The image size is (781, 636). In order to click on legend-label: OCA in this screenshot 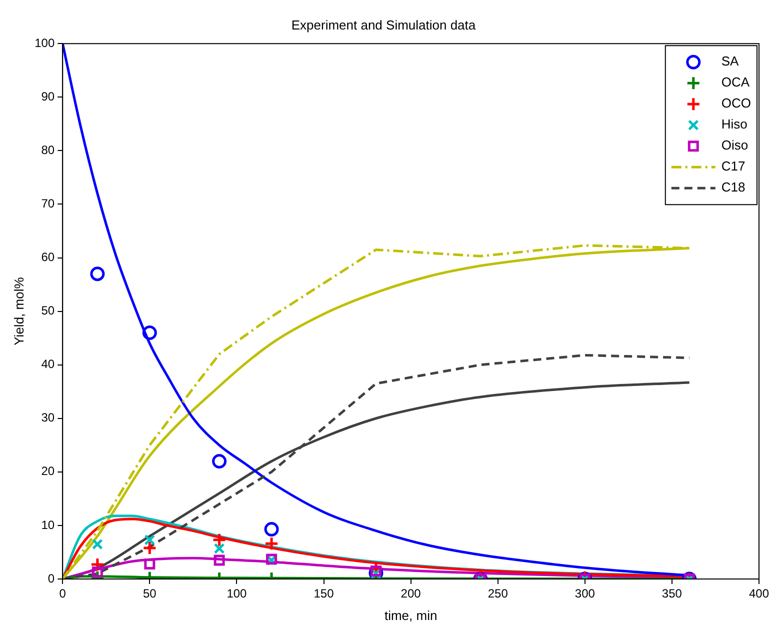, I will do `click(735, 82)`.